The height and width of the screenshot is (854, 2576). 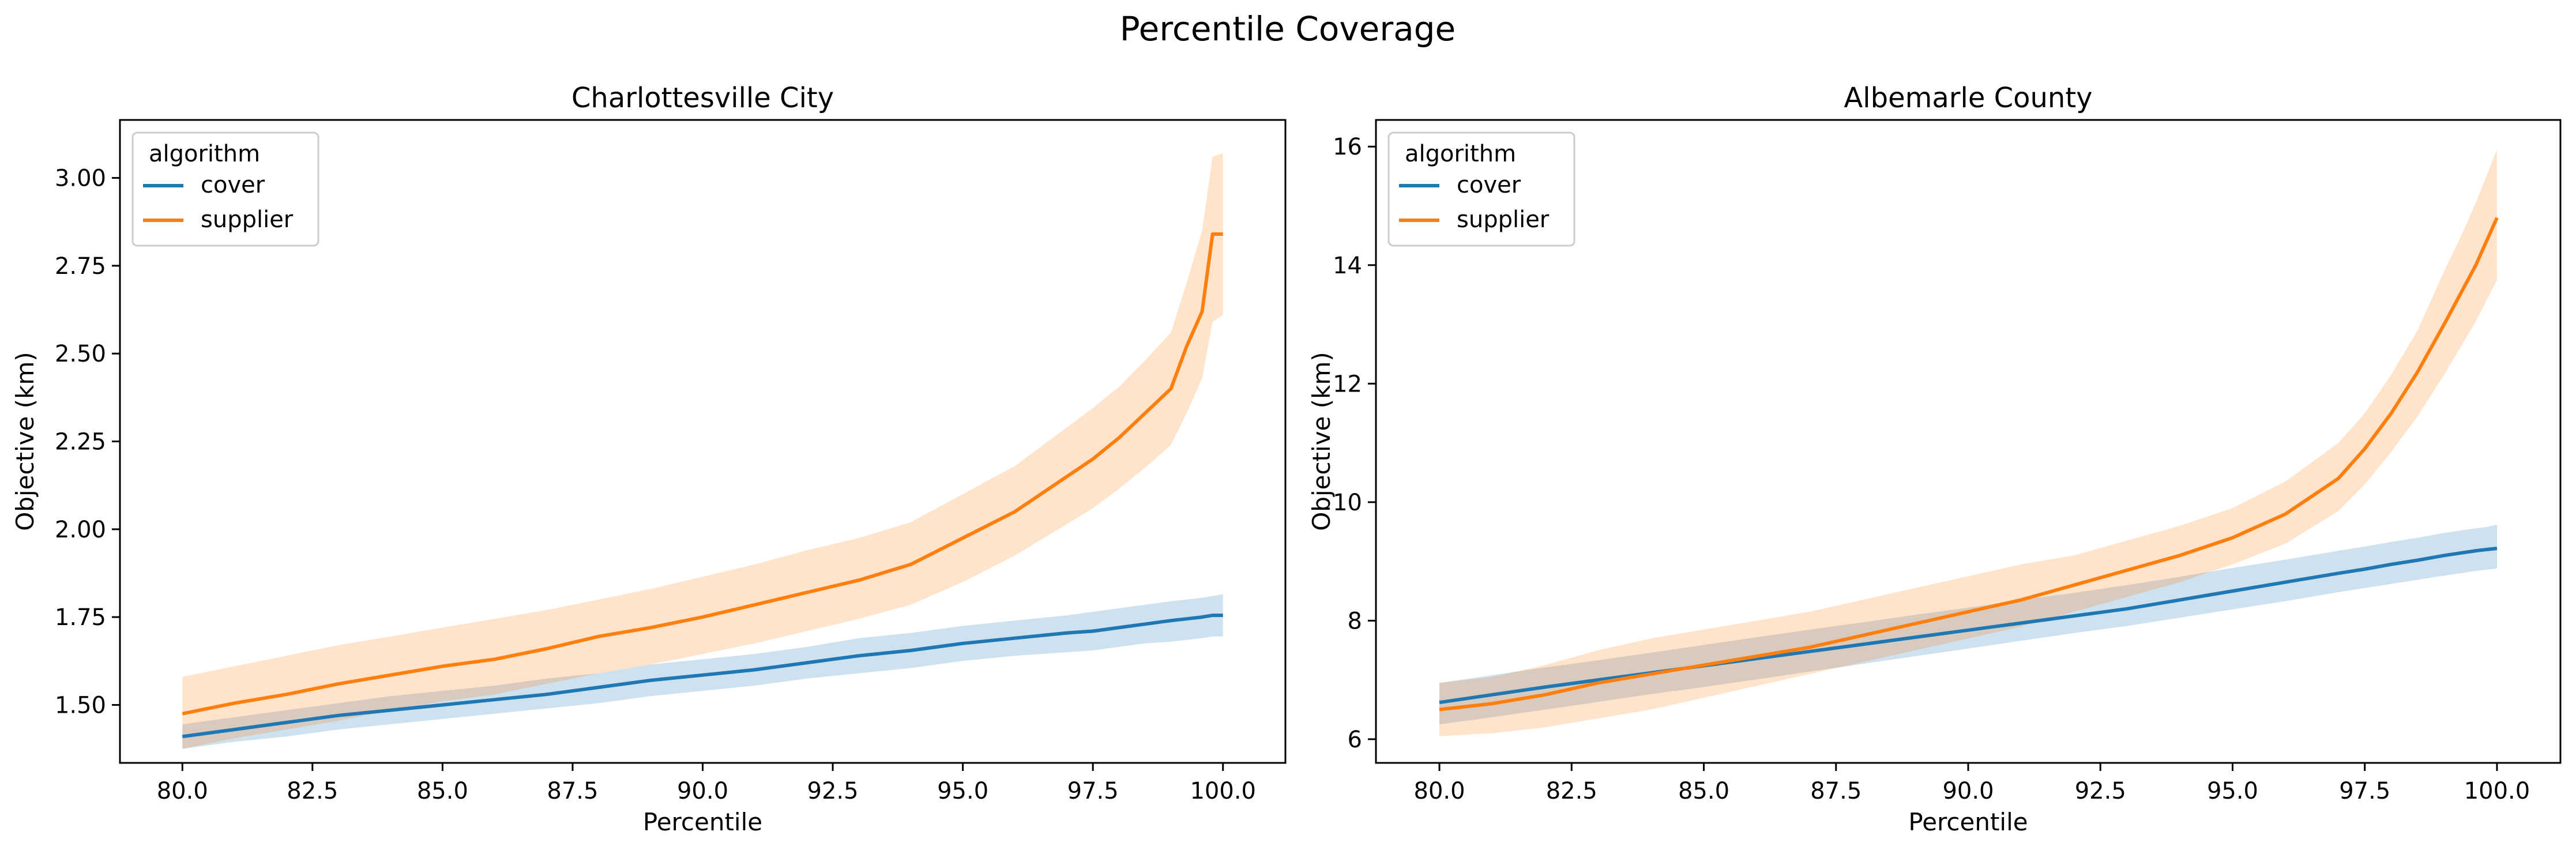 I want to click on y-tick-label: 16, so click(x=1347, y=147).